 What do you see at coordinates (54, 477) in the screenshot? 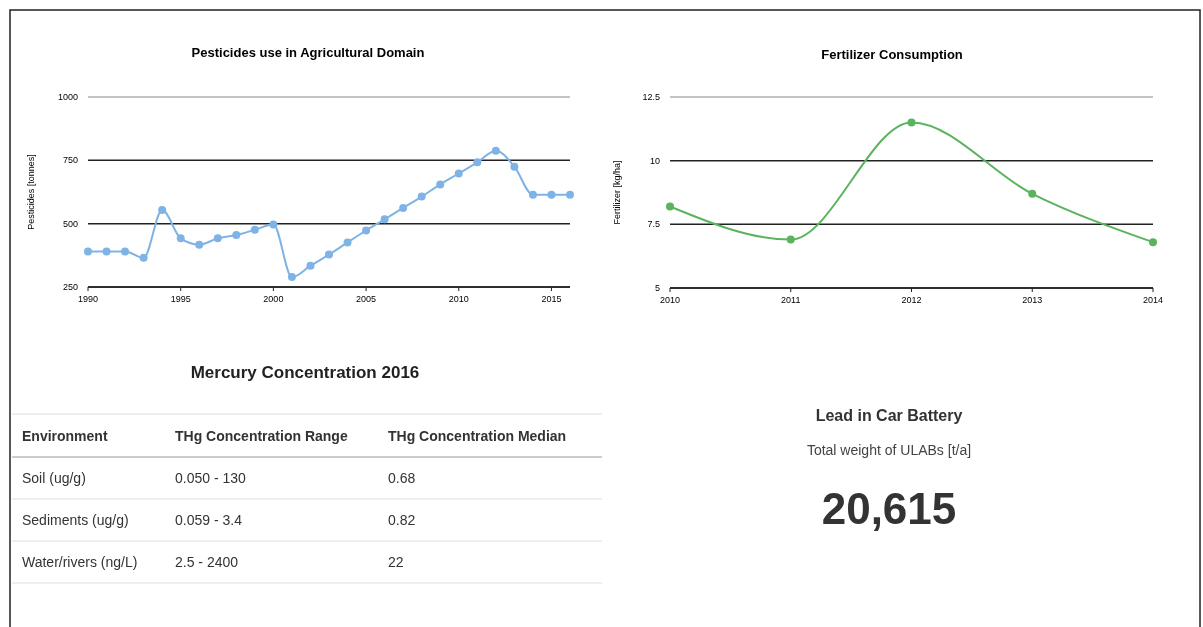
I see `text: Soil (ug/g)` at bounding box center [54, 477].